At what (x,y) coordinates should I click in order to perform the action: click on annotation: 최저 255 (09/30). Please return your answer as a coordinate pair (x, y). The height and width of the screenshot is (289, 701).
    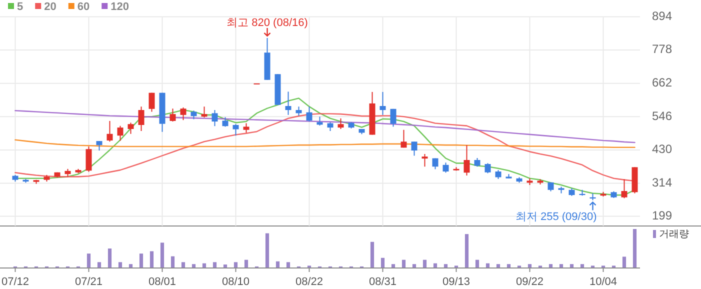
    Looking at the image, I should click on (556, 217).